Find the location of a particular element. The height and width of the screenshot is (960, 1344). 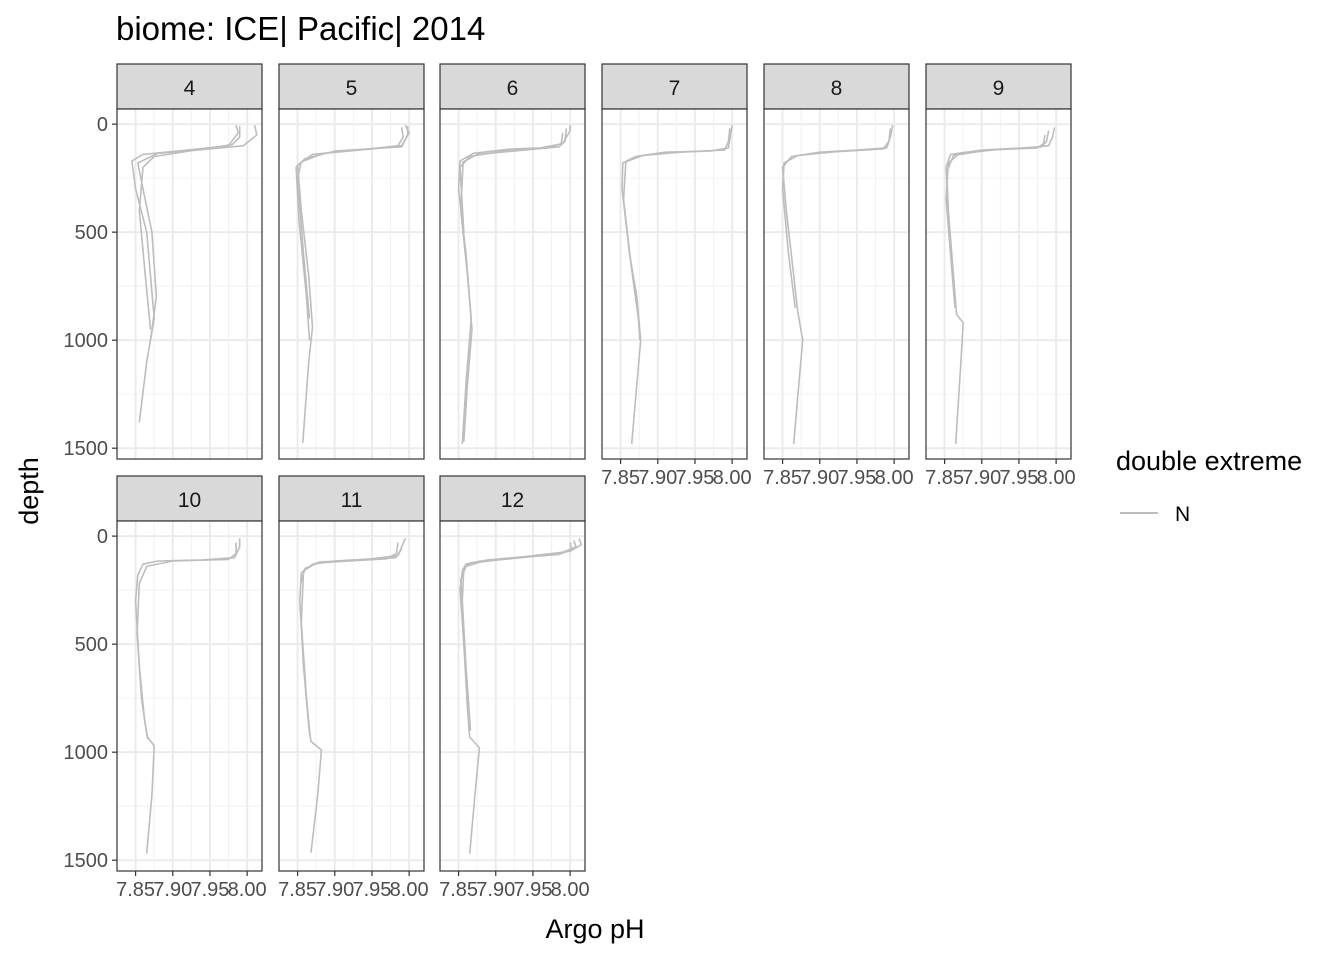

facet-strip-label: 6 is located at coordinates (513, 88).